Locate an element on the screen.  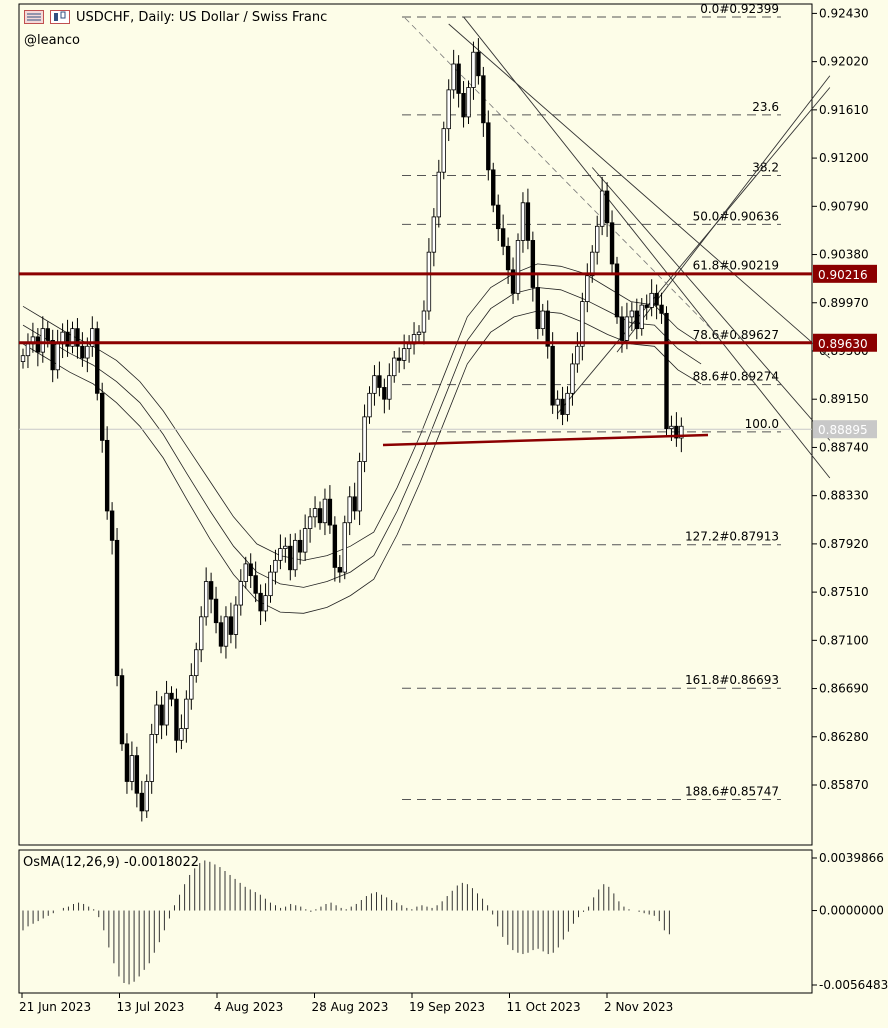
y-tick-label: 0.90790 is located at coordinates (844, 206).